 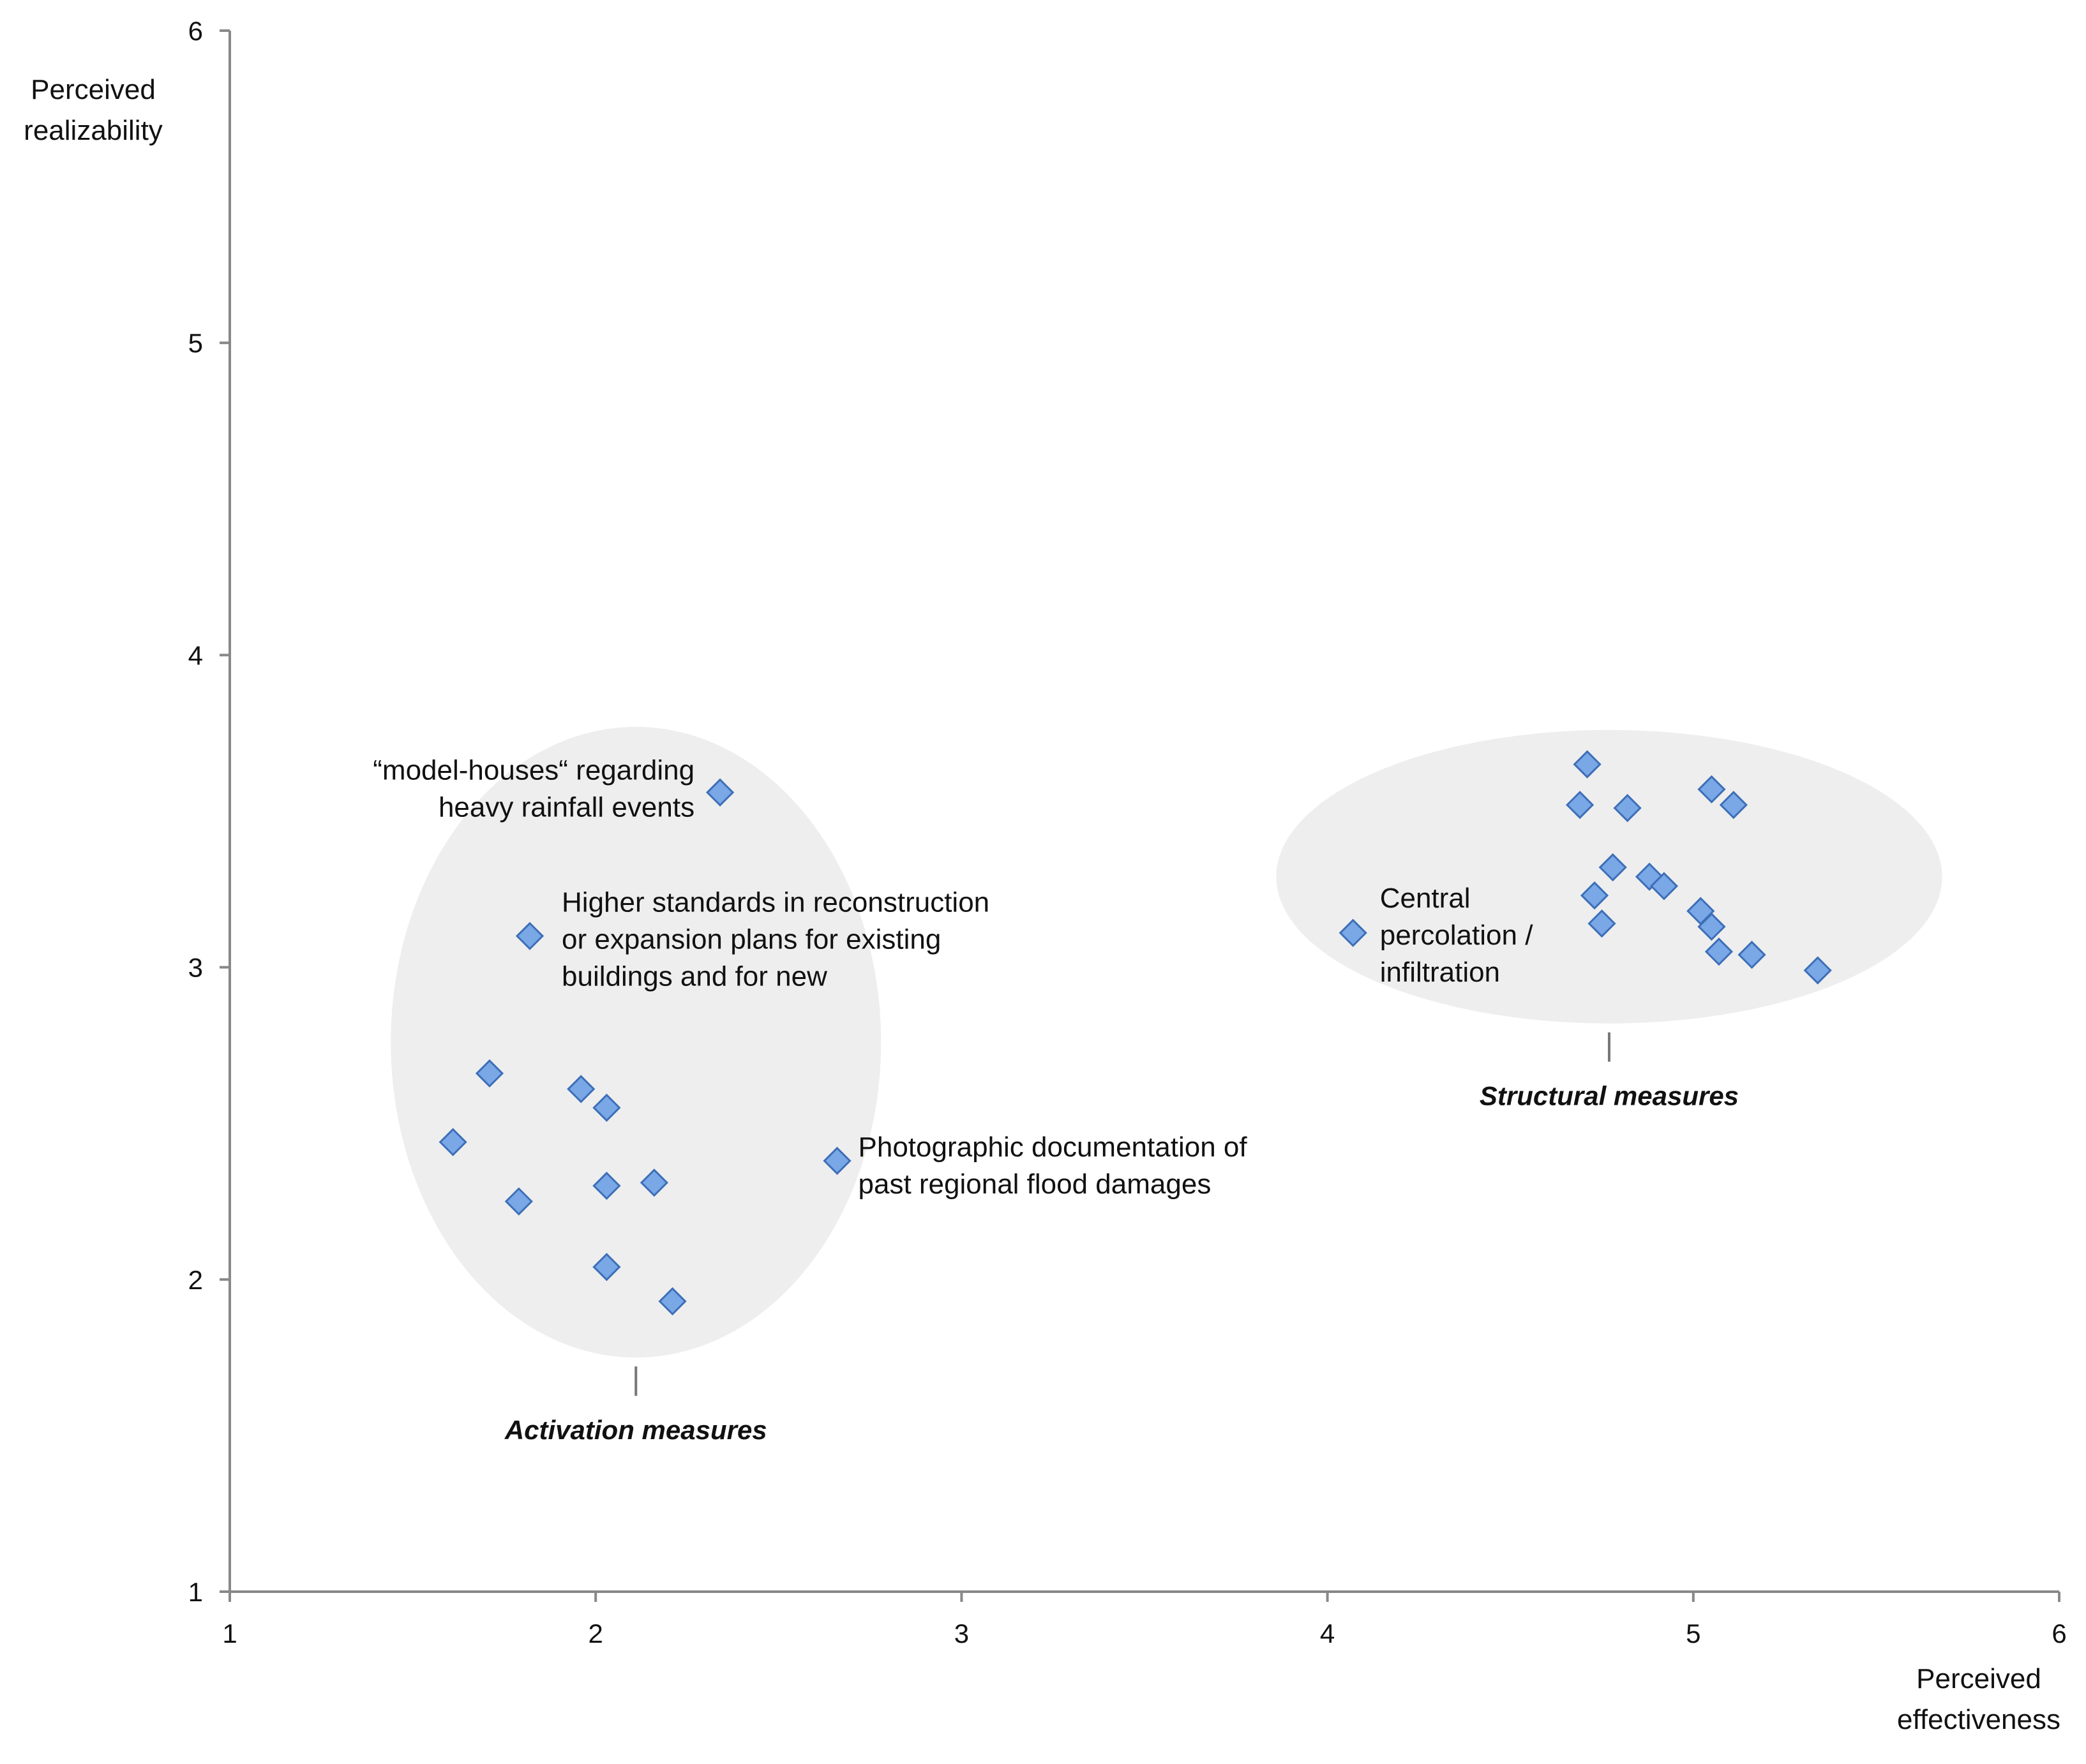 What do you see at coordinates (1121, 1238) in the screenshot?
I see `group-labels: Activation measures Structural measures` at bounding box center [1121, 1238].